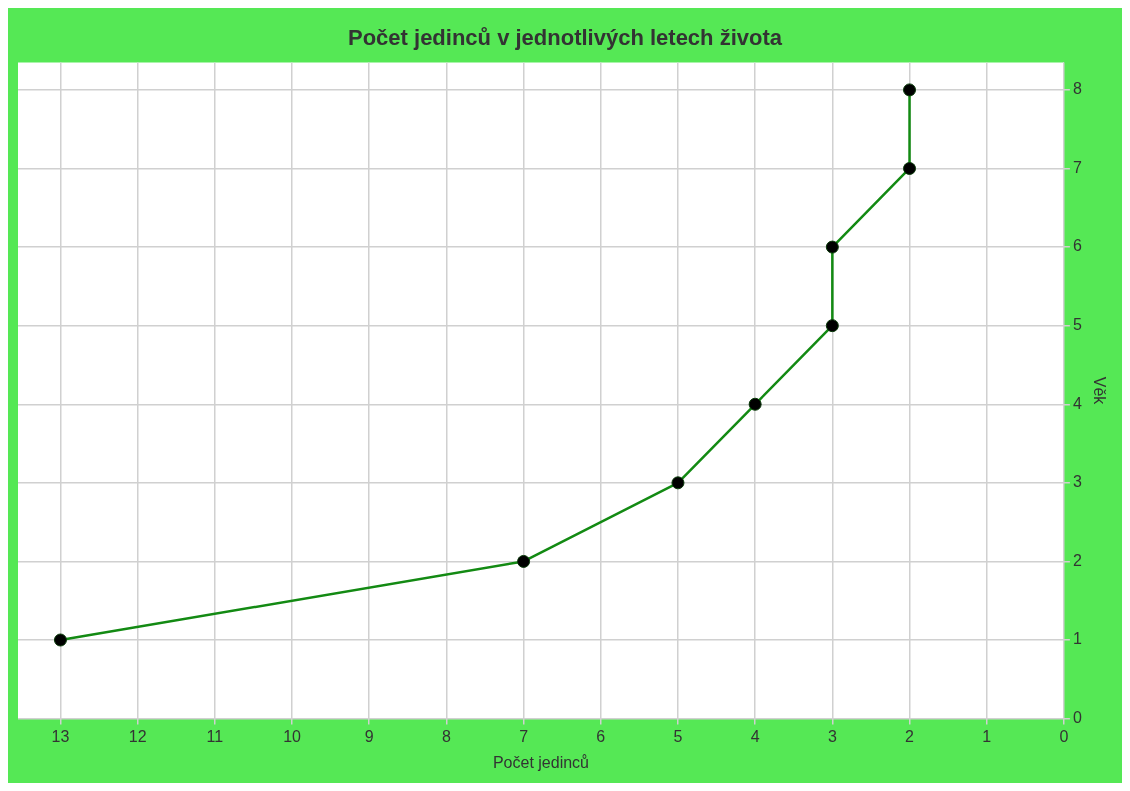 The width and height of the screenshot is (1130, 791). Describe the element at coordinates (678, 736) in the screenshot. I see `x-tick-label: 5` at that location.